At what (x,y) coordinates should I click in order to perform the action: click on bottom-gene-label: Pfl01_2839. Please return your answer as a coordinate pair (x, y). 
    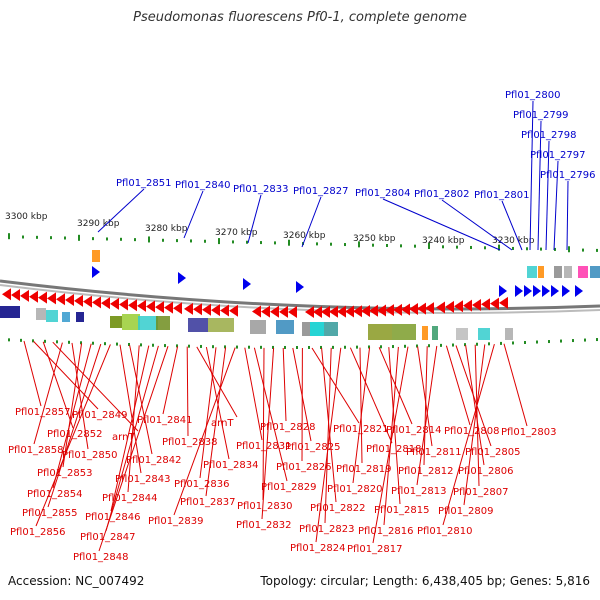
    Looking at the image, I should click on (176, 521).